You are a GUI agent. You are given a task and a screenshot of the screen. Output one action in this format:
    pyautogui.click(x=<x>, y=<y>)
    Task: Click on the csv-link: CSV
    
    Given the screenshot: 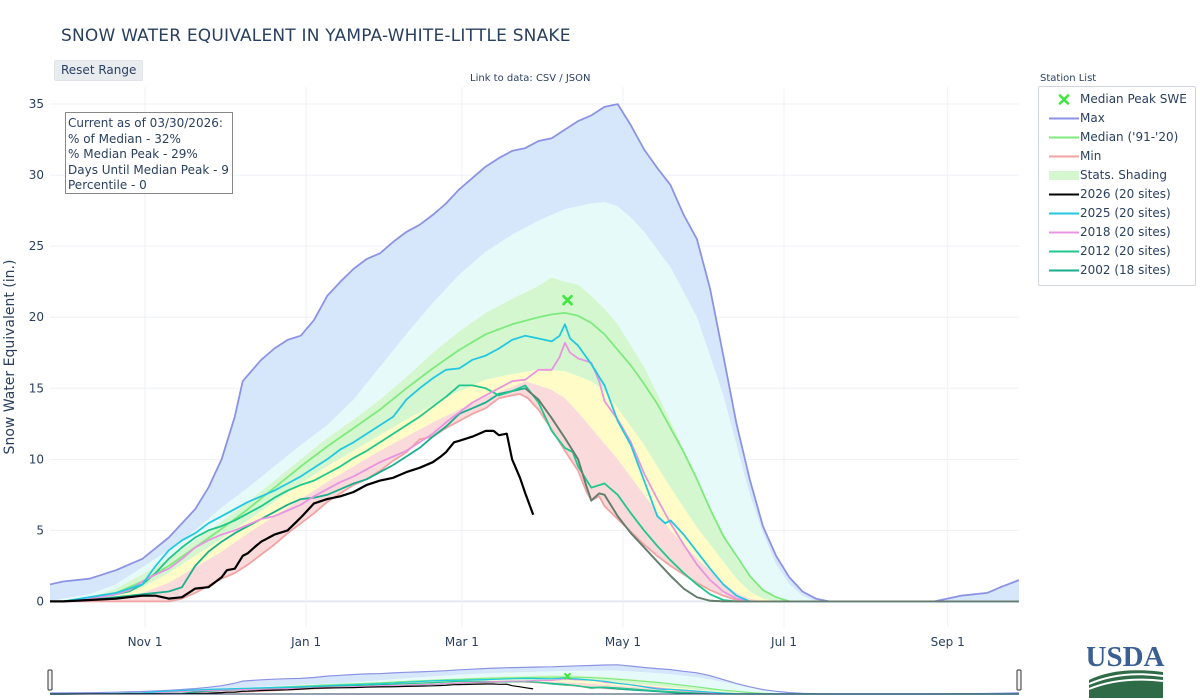 What is the action you would take?
    pyautogui.click(x=546, y=78)
    